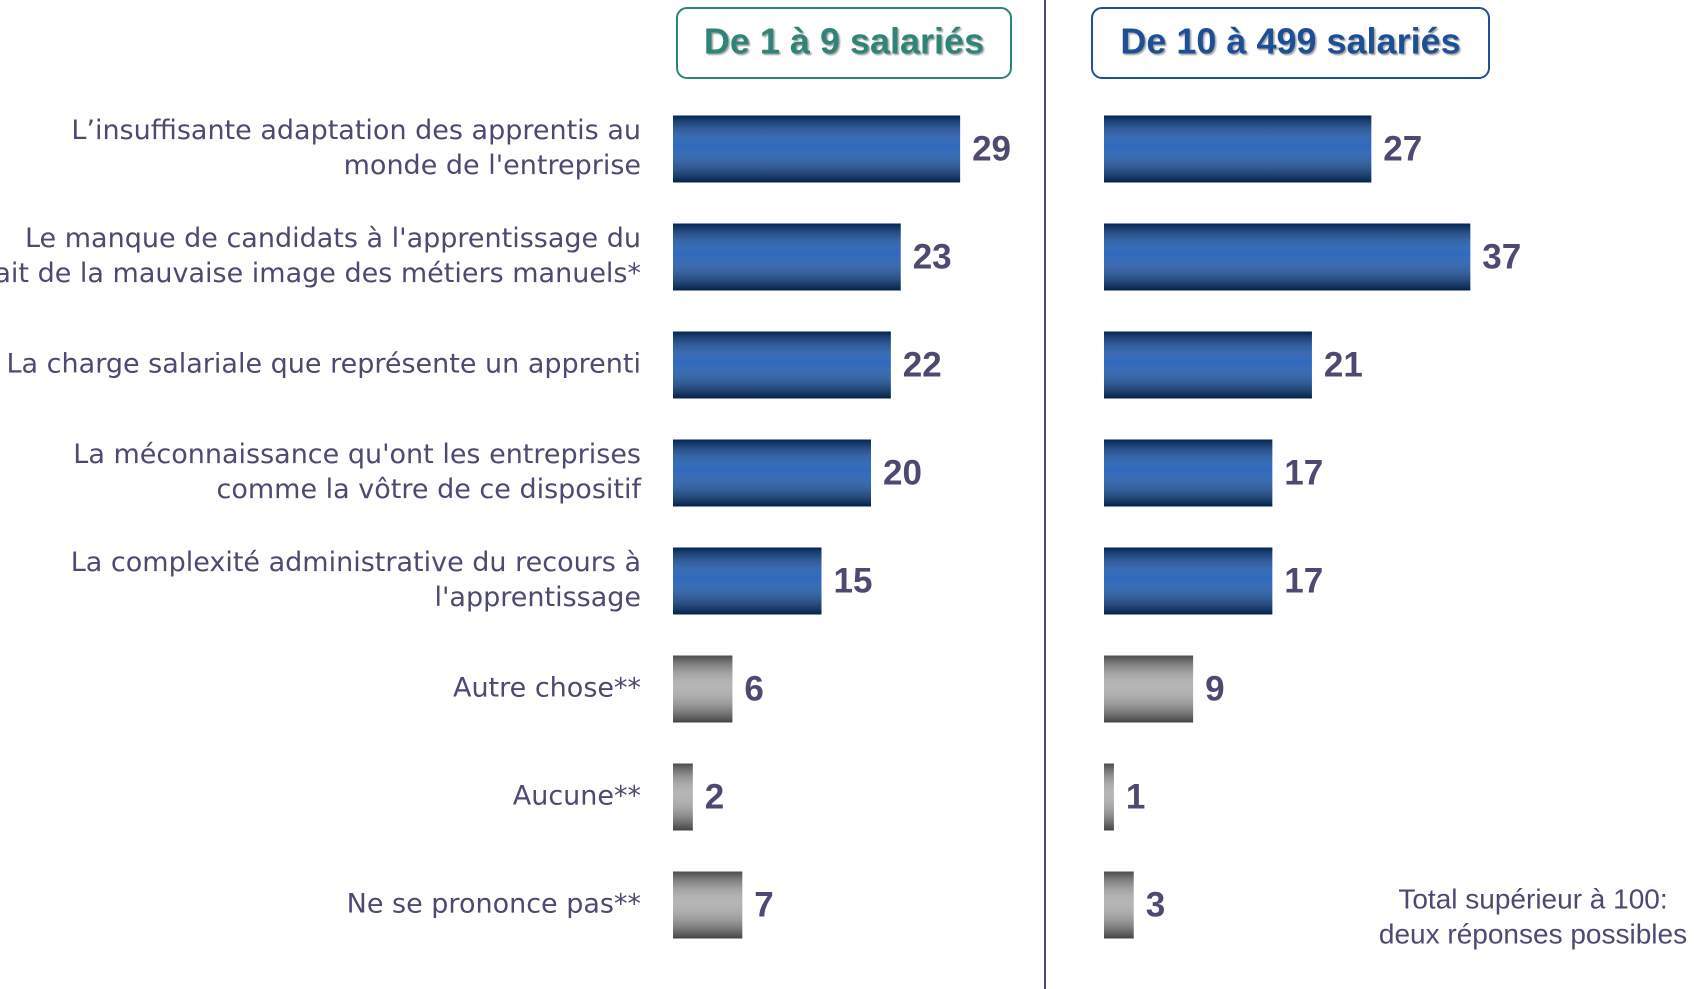 The height and width of the screenshot is (989, 1701). I want to click on category-label: Autre chose**, so click(547, 688).